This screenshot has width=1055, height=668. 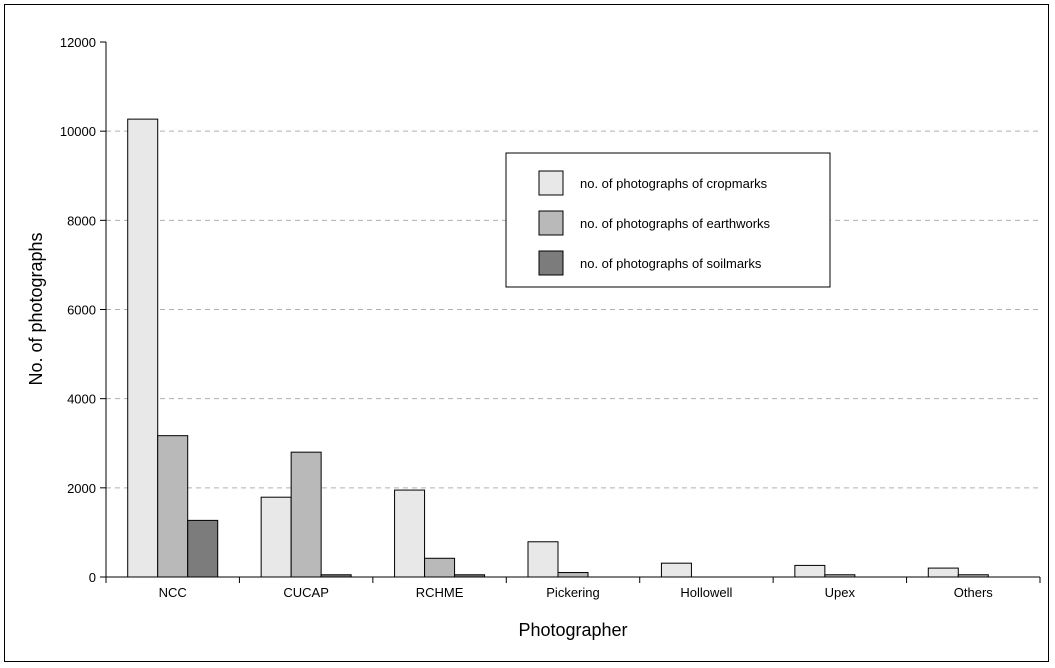 I want to click on x-tick-label: Others, so click(x=974, y=592).